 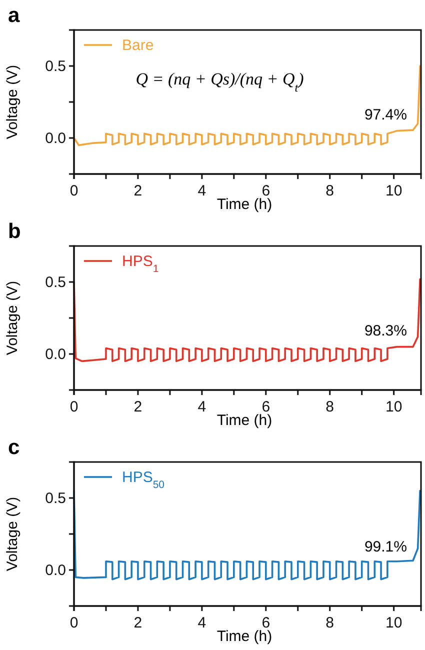 What do you see at coordinates (14, 231) in the screenshot?
I see `chart-title: b` at bounding box center [14, 231].